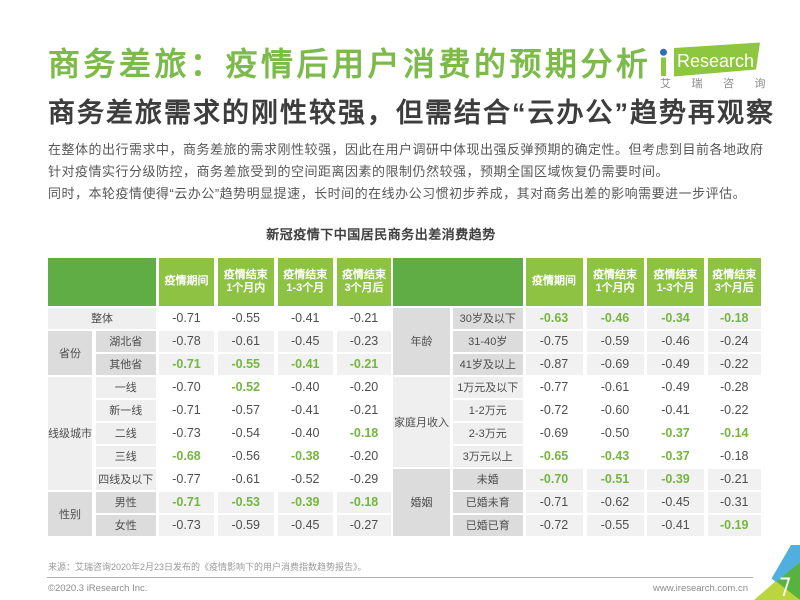  Describe the element at coordinates (715, 61) in the screenshot. I see `svg-text: Research` at that location.